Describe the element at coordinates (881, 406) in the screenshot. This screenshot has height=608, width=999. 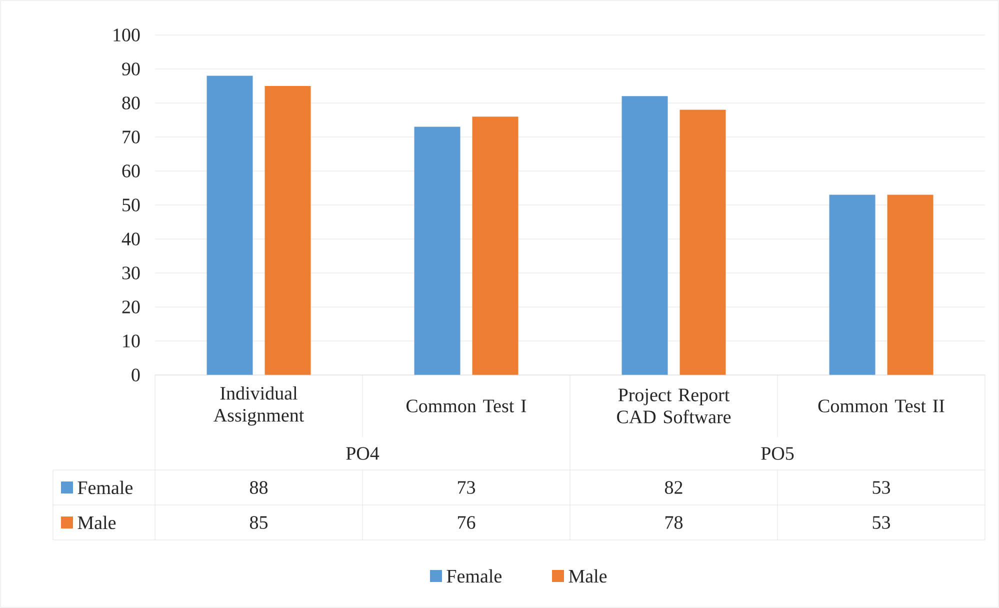
I see `x-tick-label: Common Test II` at that location.